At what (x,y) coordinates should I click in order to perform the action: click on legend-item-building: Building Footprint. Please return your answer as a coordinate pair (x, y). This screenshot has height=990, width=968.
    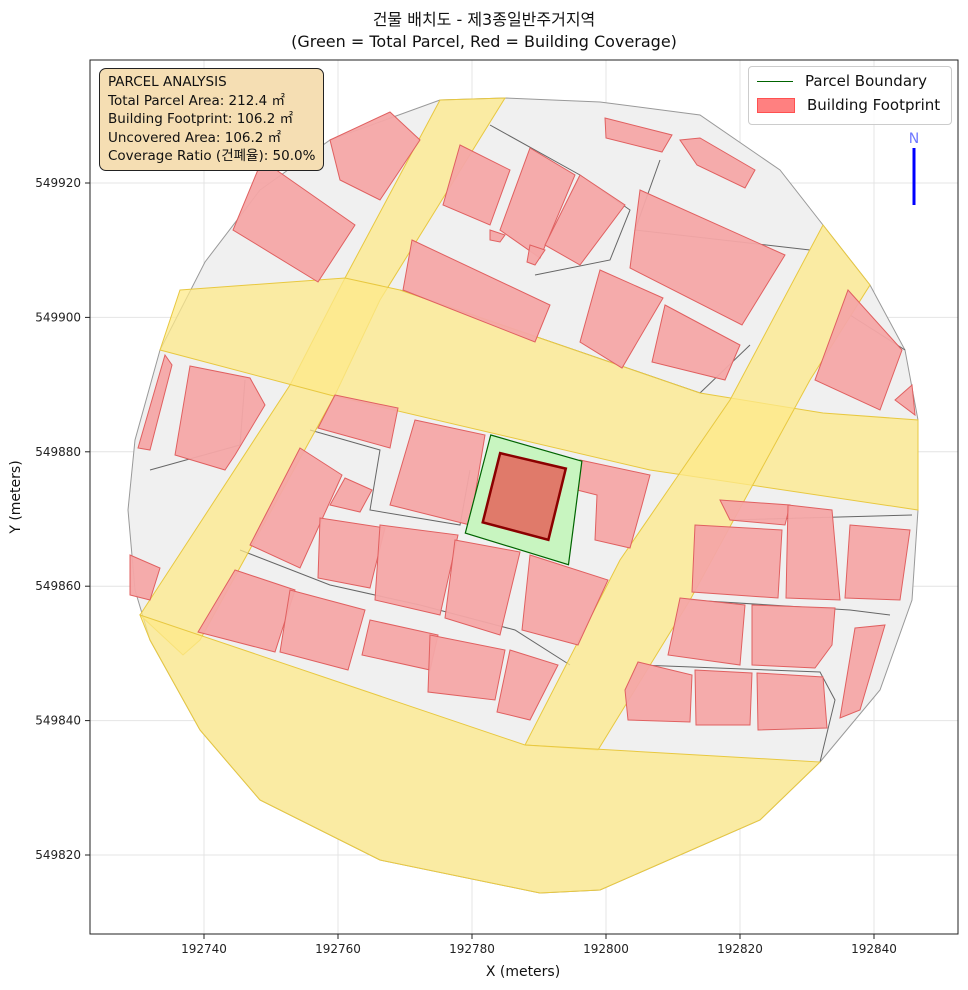
    Looking at the image, I should click on (848, 105).